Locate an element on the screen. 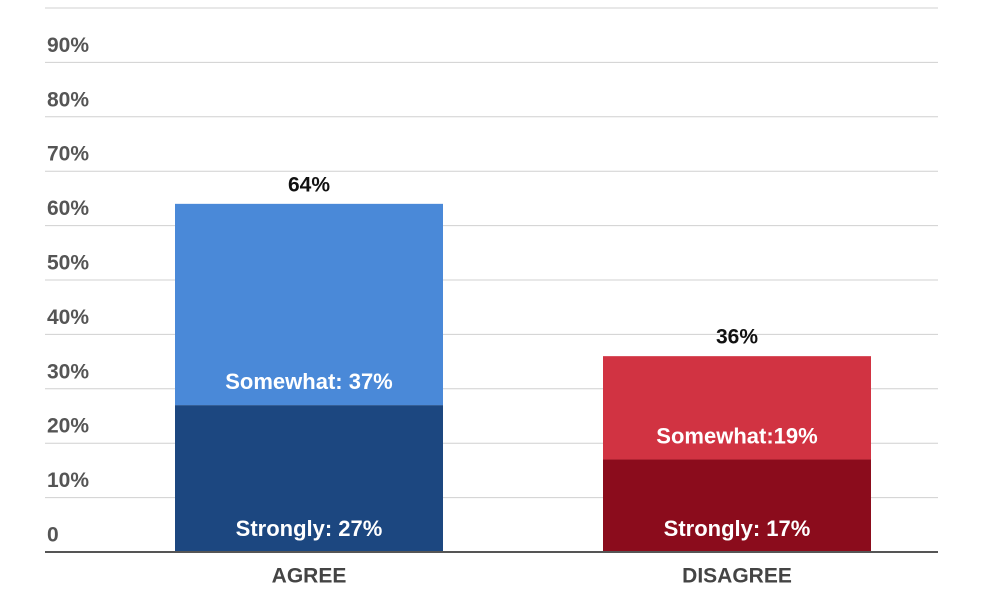  total-label: 36% is located at coordinates (737, 337).